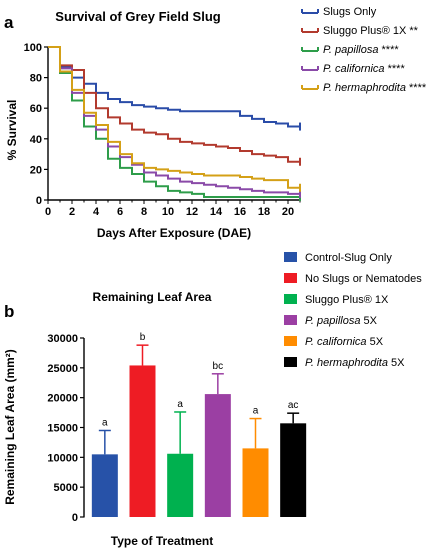 The height and width of the screenshot is (555, 444). What do you see at coordinates (255, 482) in the screenshot?
I see `leaf-bar-bar_californica` at bounding box center [255, 482].